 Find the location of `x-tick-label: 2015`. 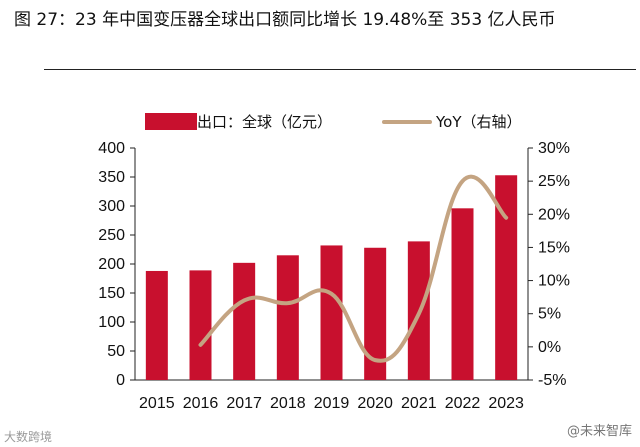

x-tick-label: 2015 is located at coordinates (157, 403).